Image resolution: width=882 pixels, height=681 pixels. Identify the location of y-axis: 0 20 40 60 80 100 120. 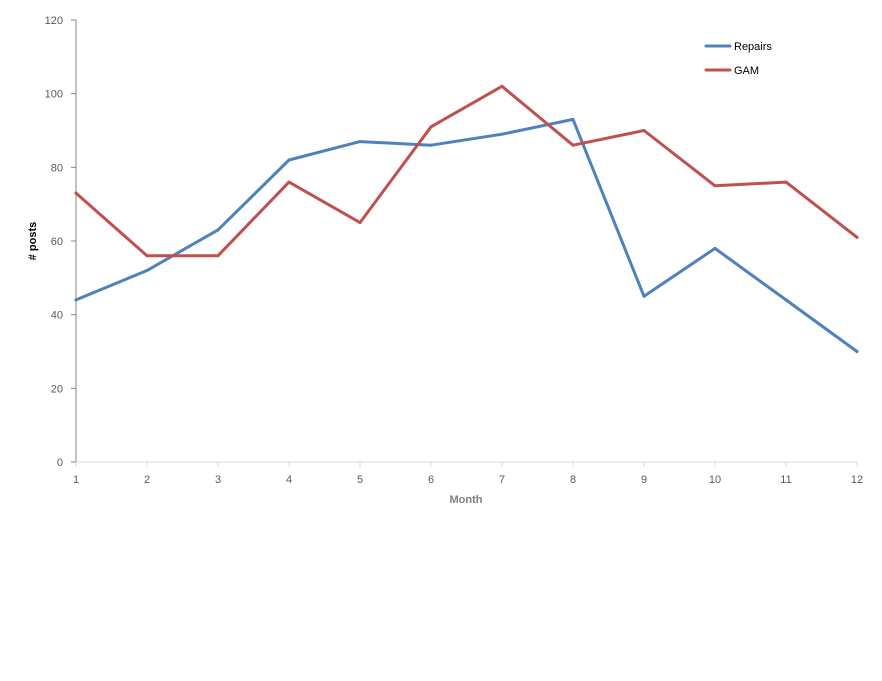
(61, 242).